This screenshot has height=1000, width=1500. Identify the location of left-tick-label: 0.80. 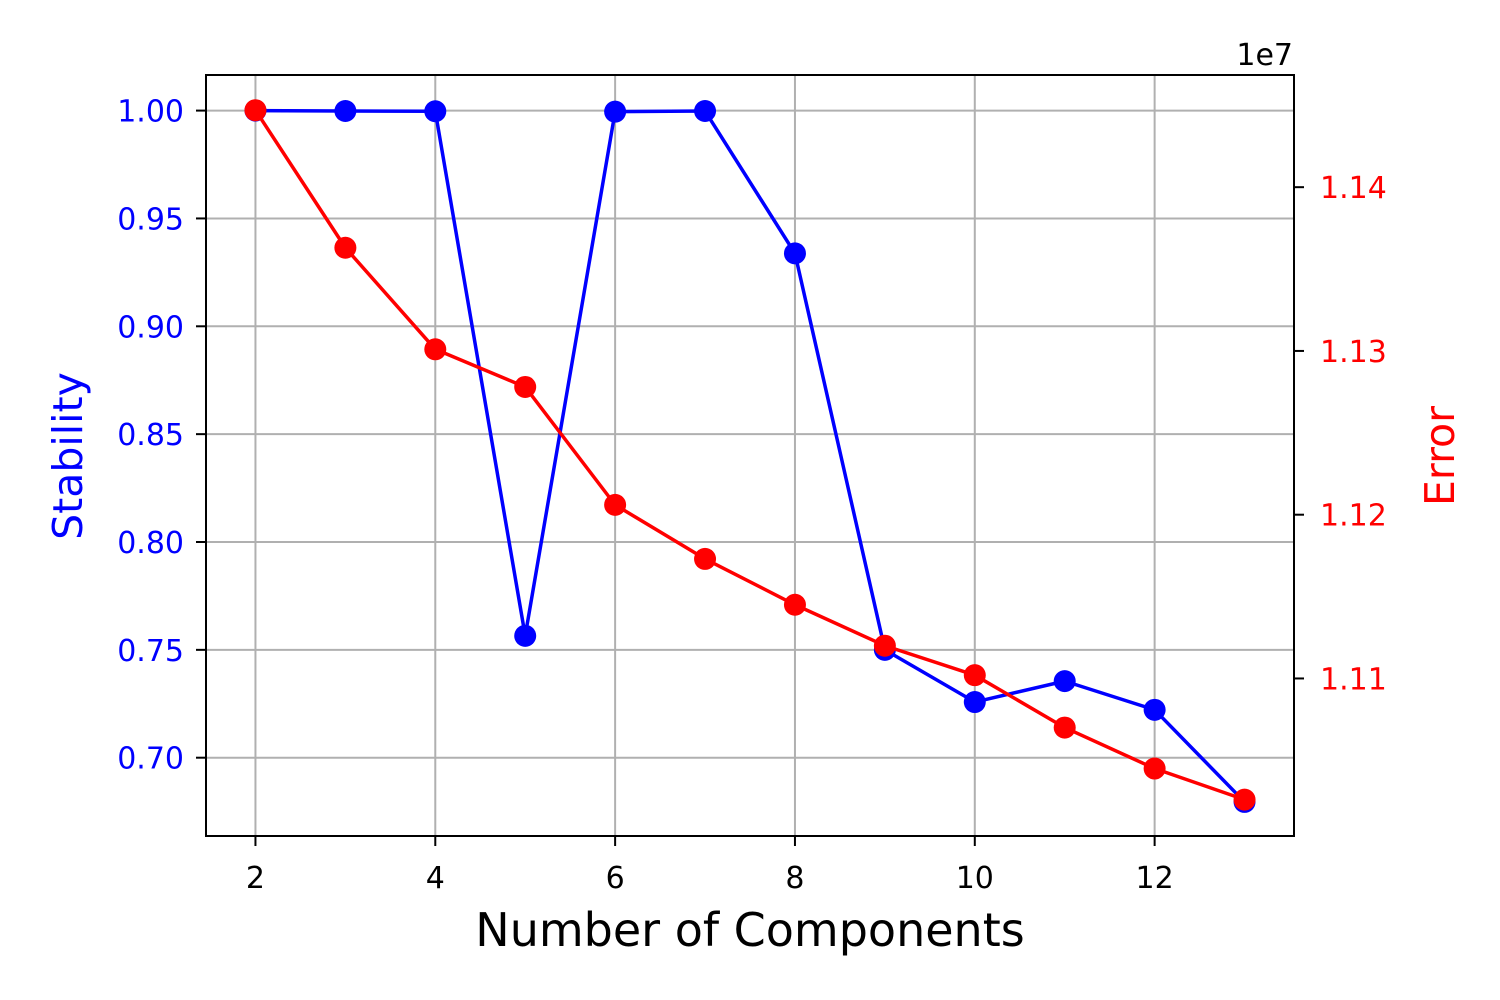
(150, 543).